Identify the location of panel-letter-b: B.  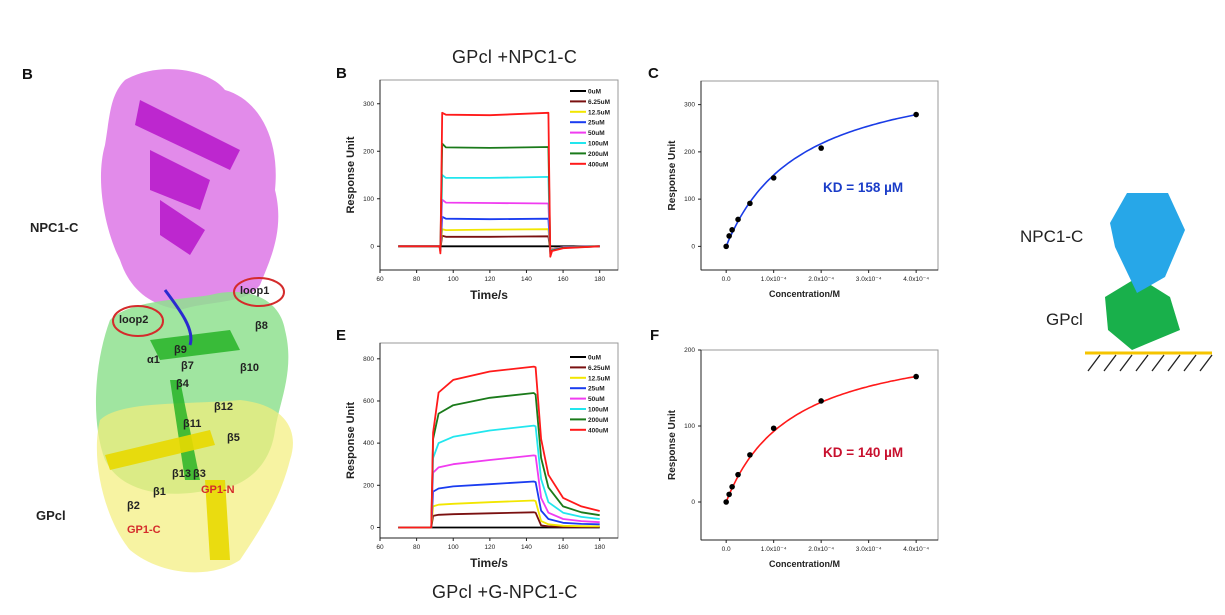
(27, 74).